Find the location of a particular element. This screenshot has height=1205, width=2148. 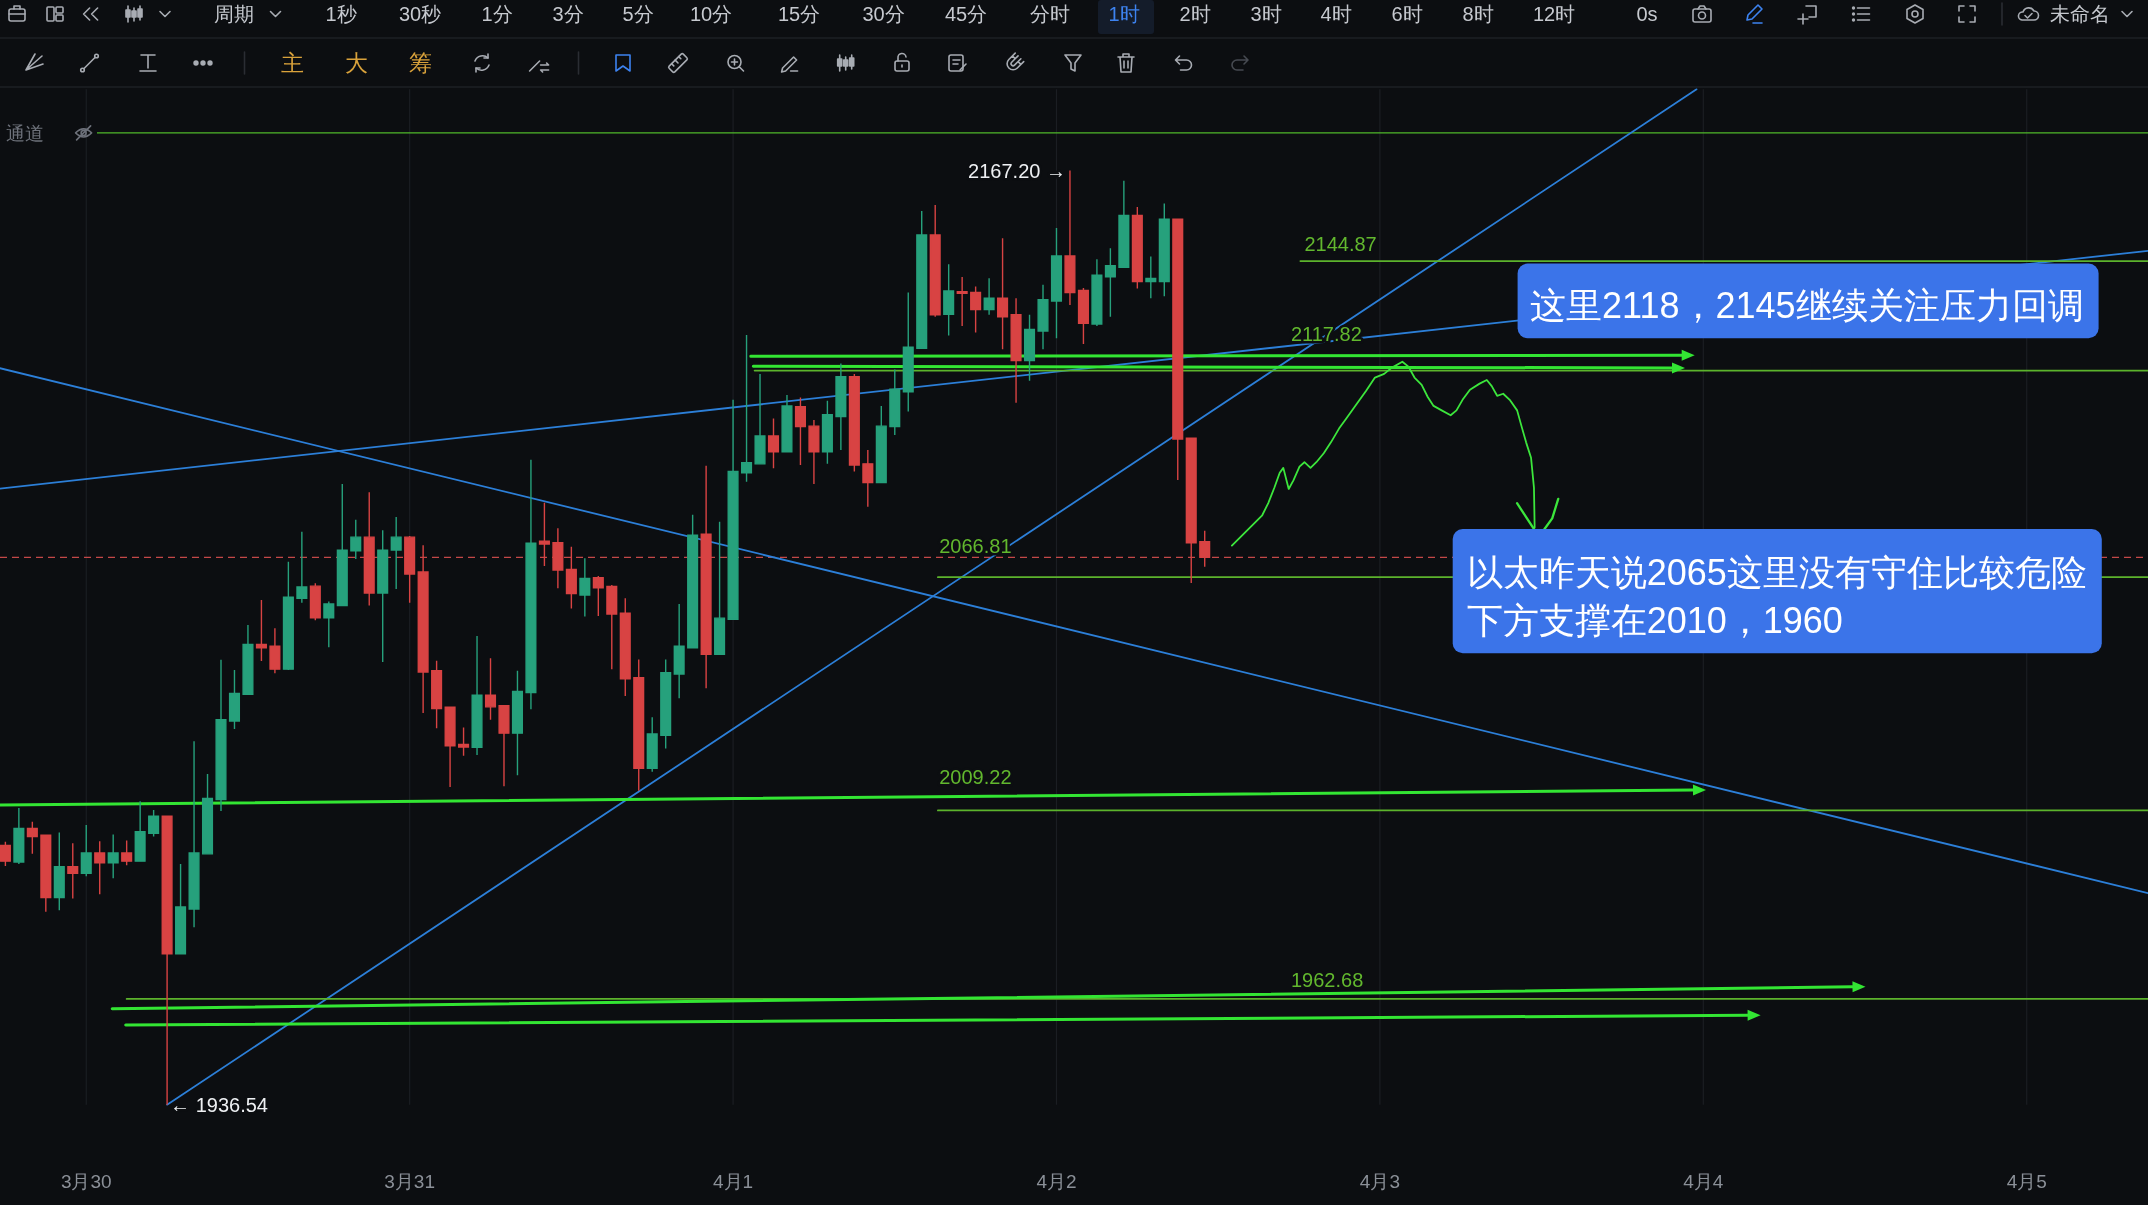

text: 45分 is located at coordinates (966, 14).